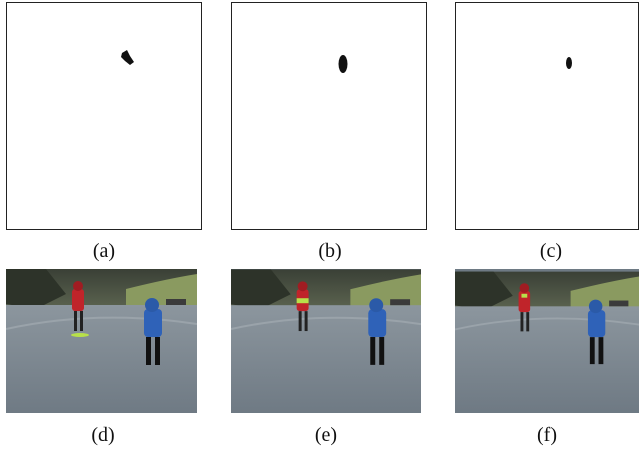 This screenshot has width=639, height=458. I want to click on caption-b: (b), so click(330, 251).